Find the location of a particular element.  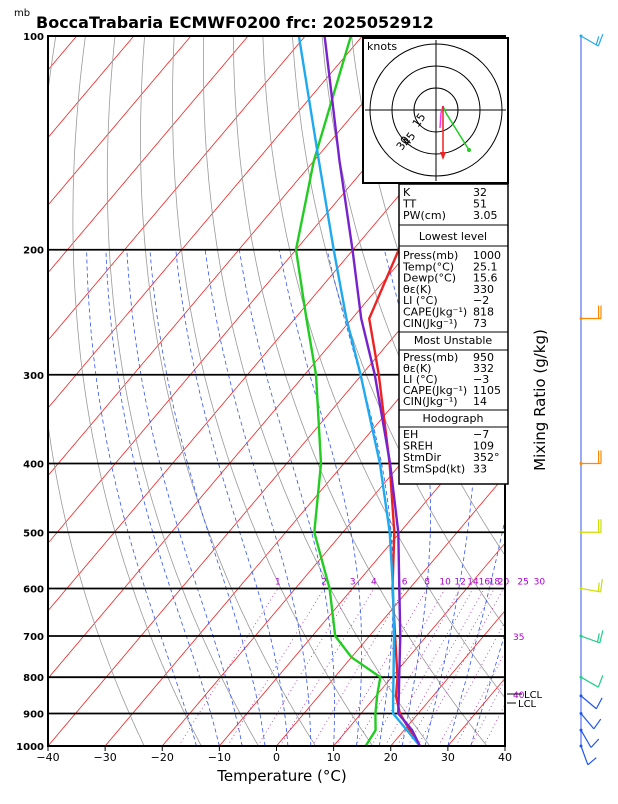

index-label: StmSpd(kt) is located at coordinates (434, 469).